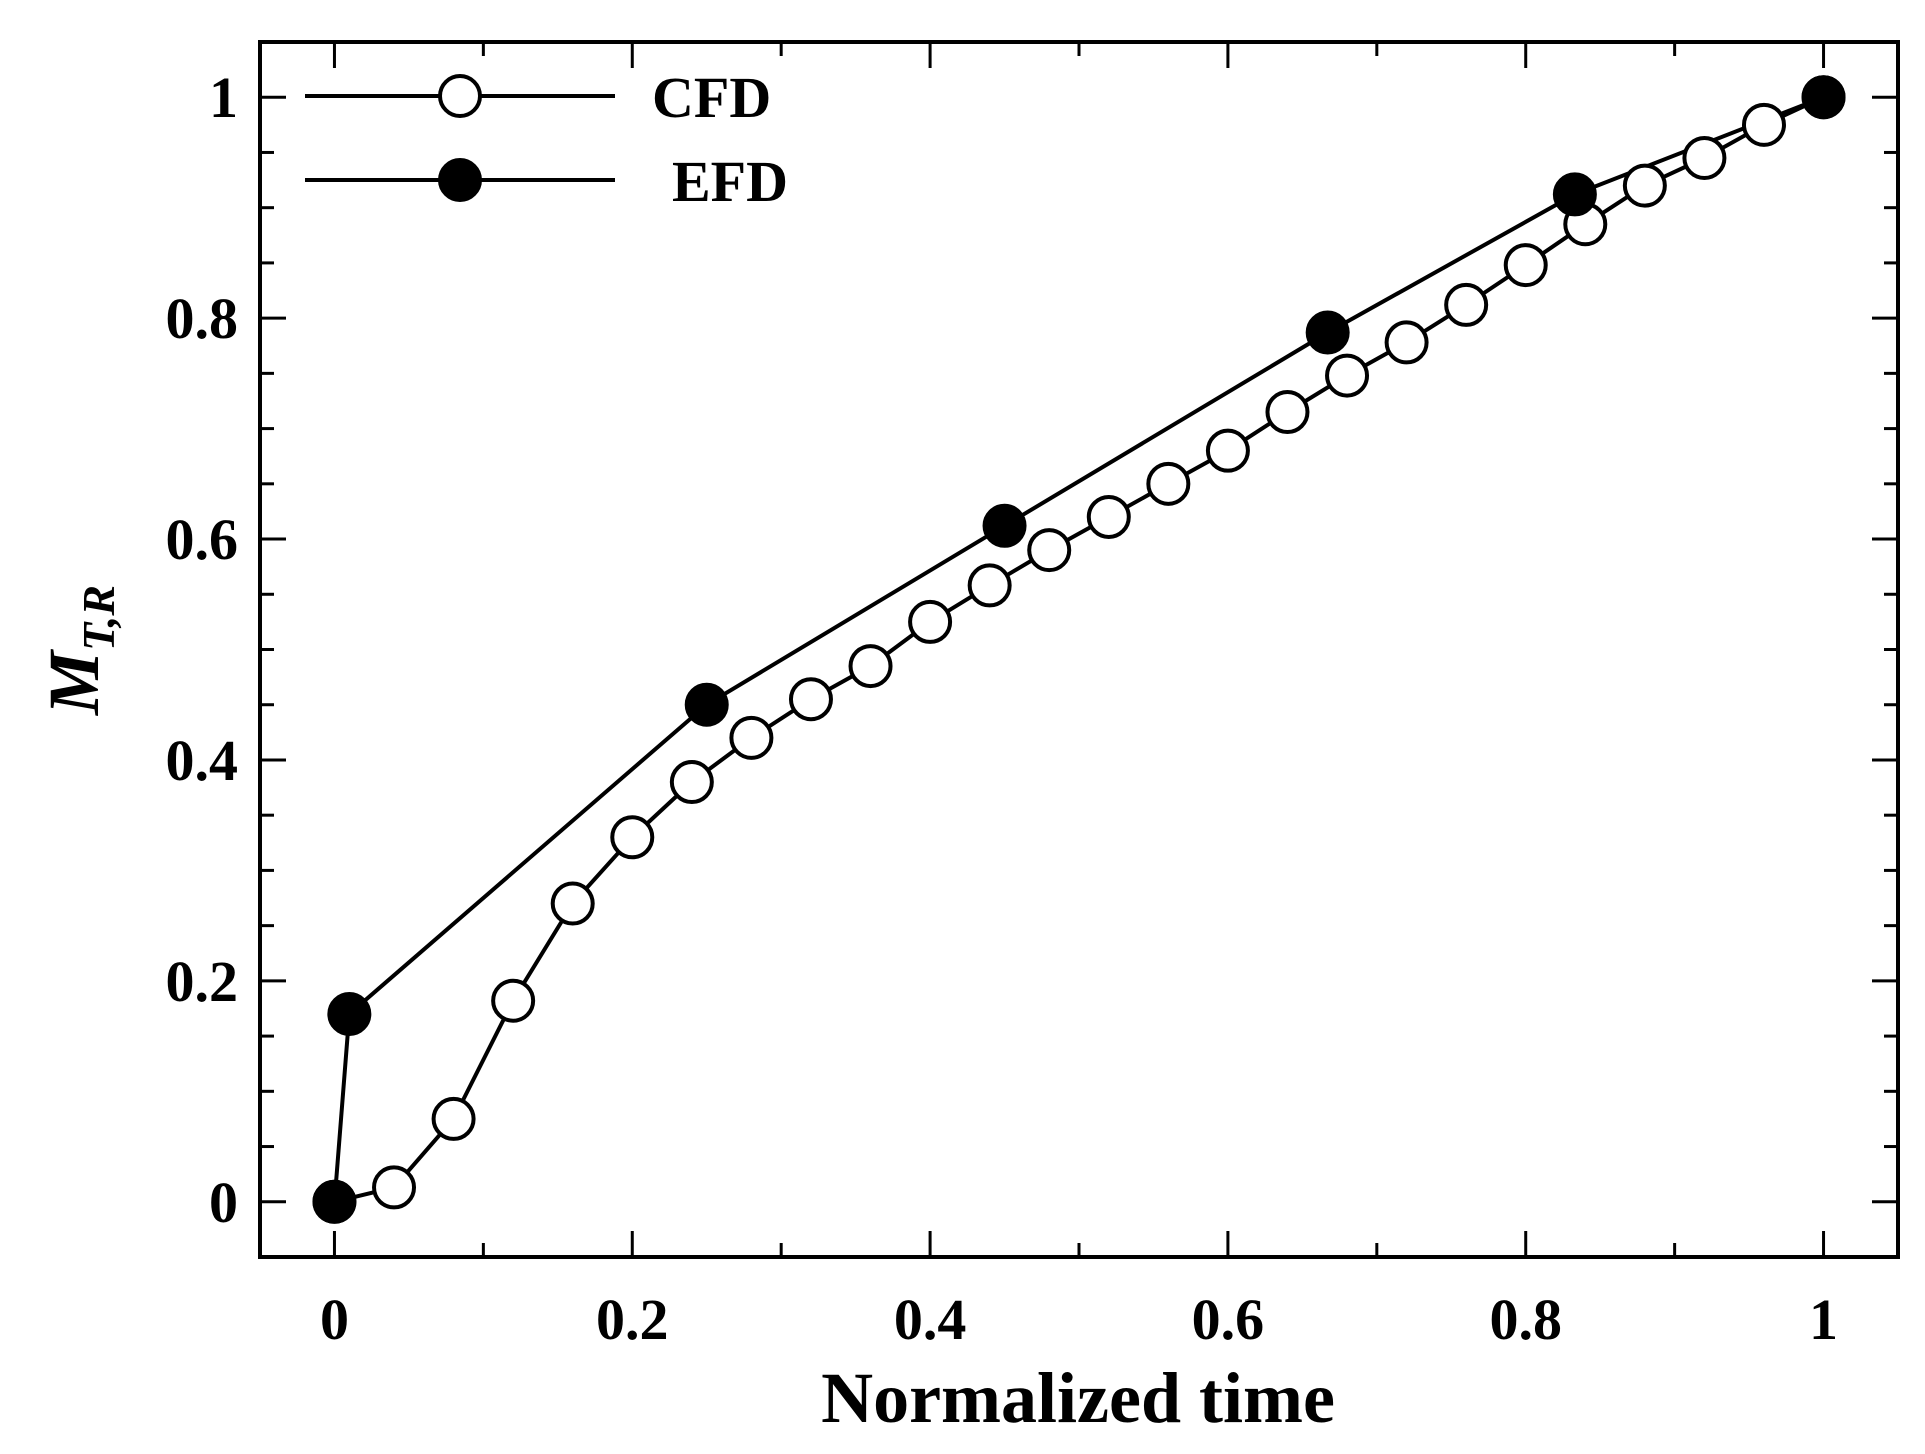  I want to click on y-tick-label: 1, so click(223, 97).